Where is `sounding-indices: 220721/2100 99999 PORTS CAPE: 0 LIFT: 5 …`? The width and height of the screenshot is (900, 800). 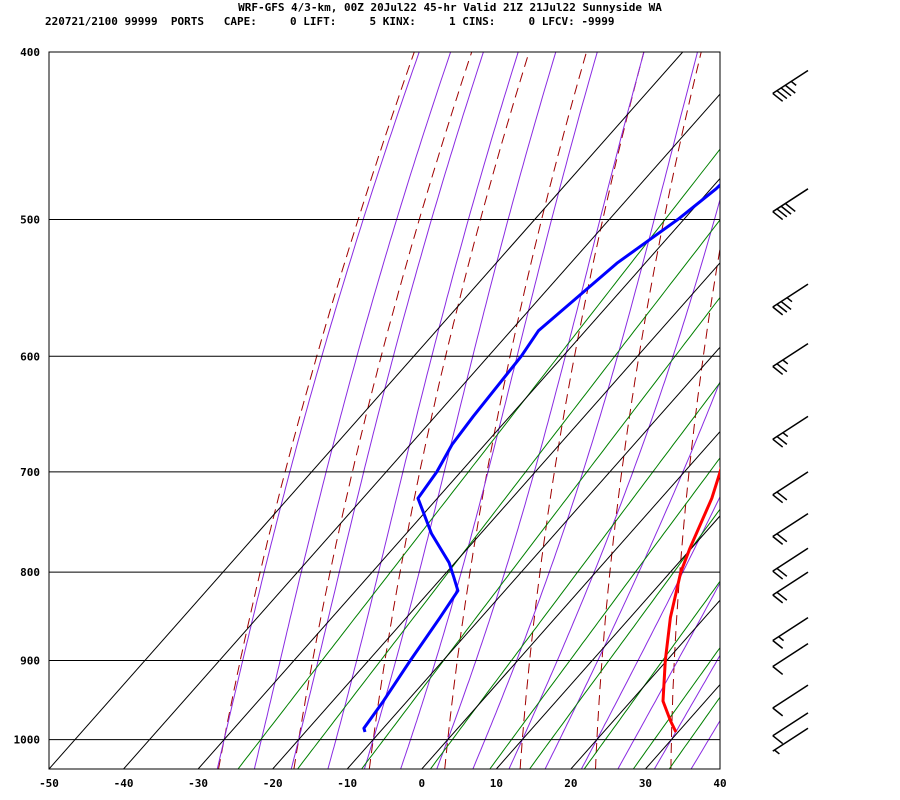 sounding-indices: 220721/2100 99999 PORTS CAPE: 0 LIFT: 5 … is located at coordinates (330, 21).